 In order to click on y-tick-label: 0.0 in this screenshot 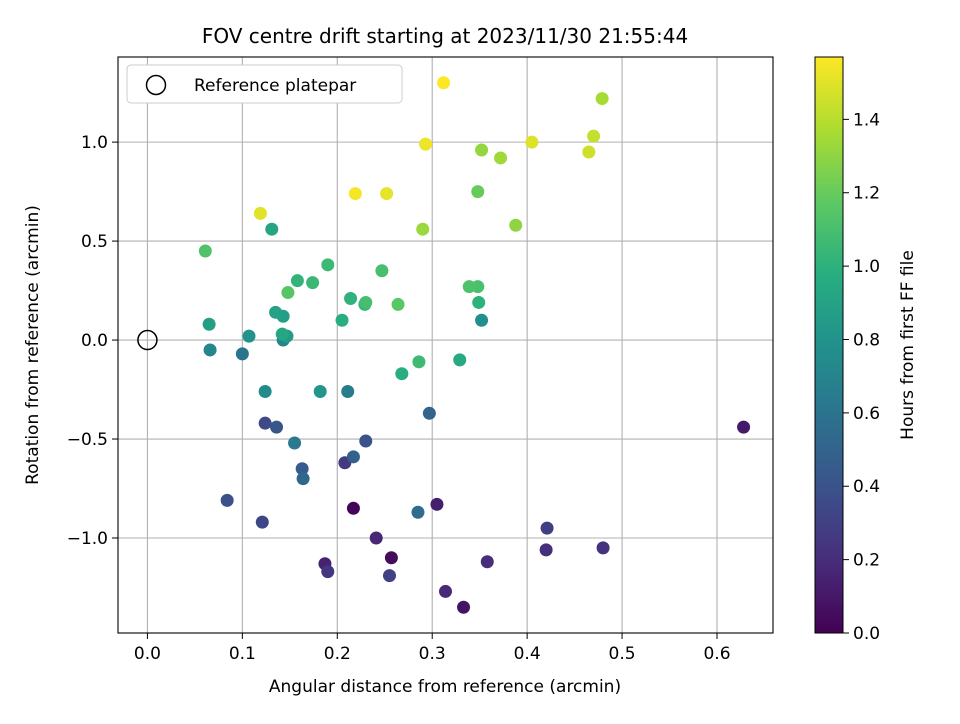, I will do `click(94, 341)`.